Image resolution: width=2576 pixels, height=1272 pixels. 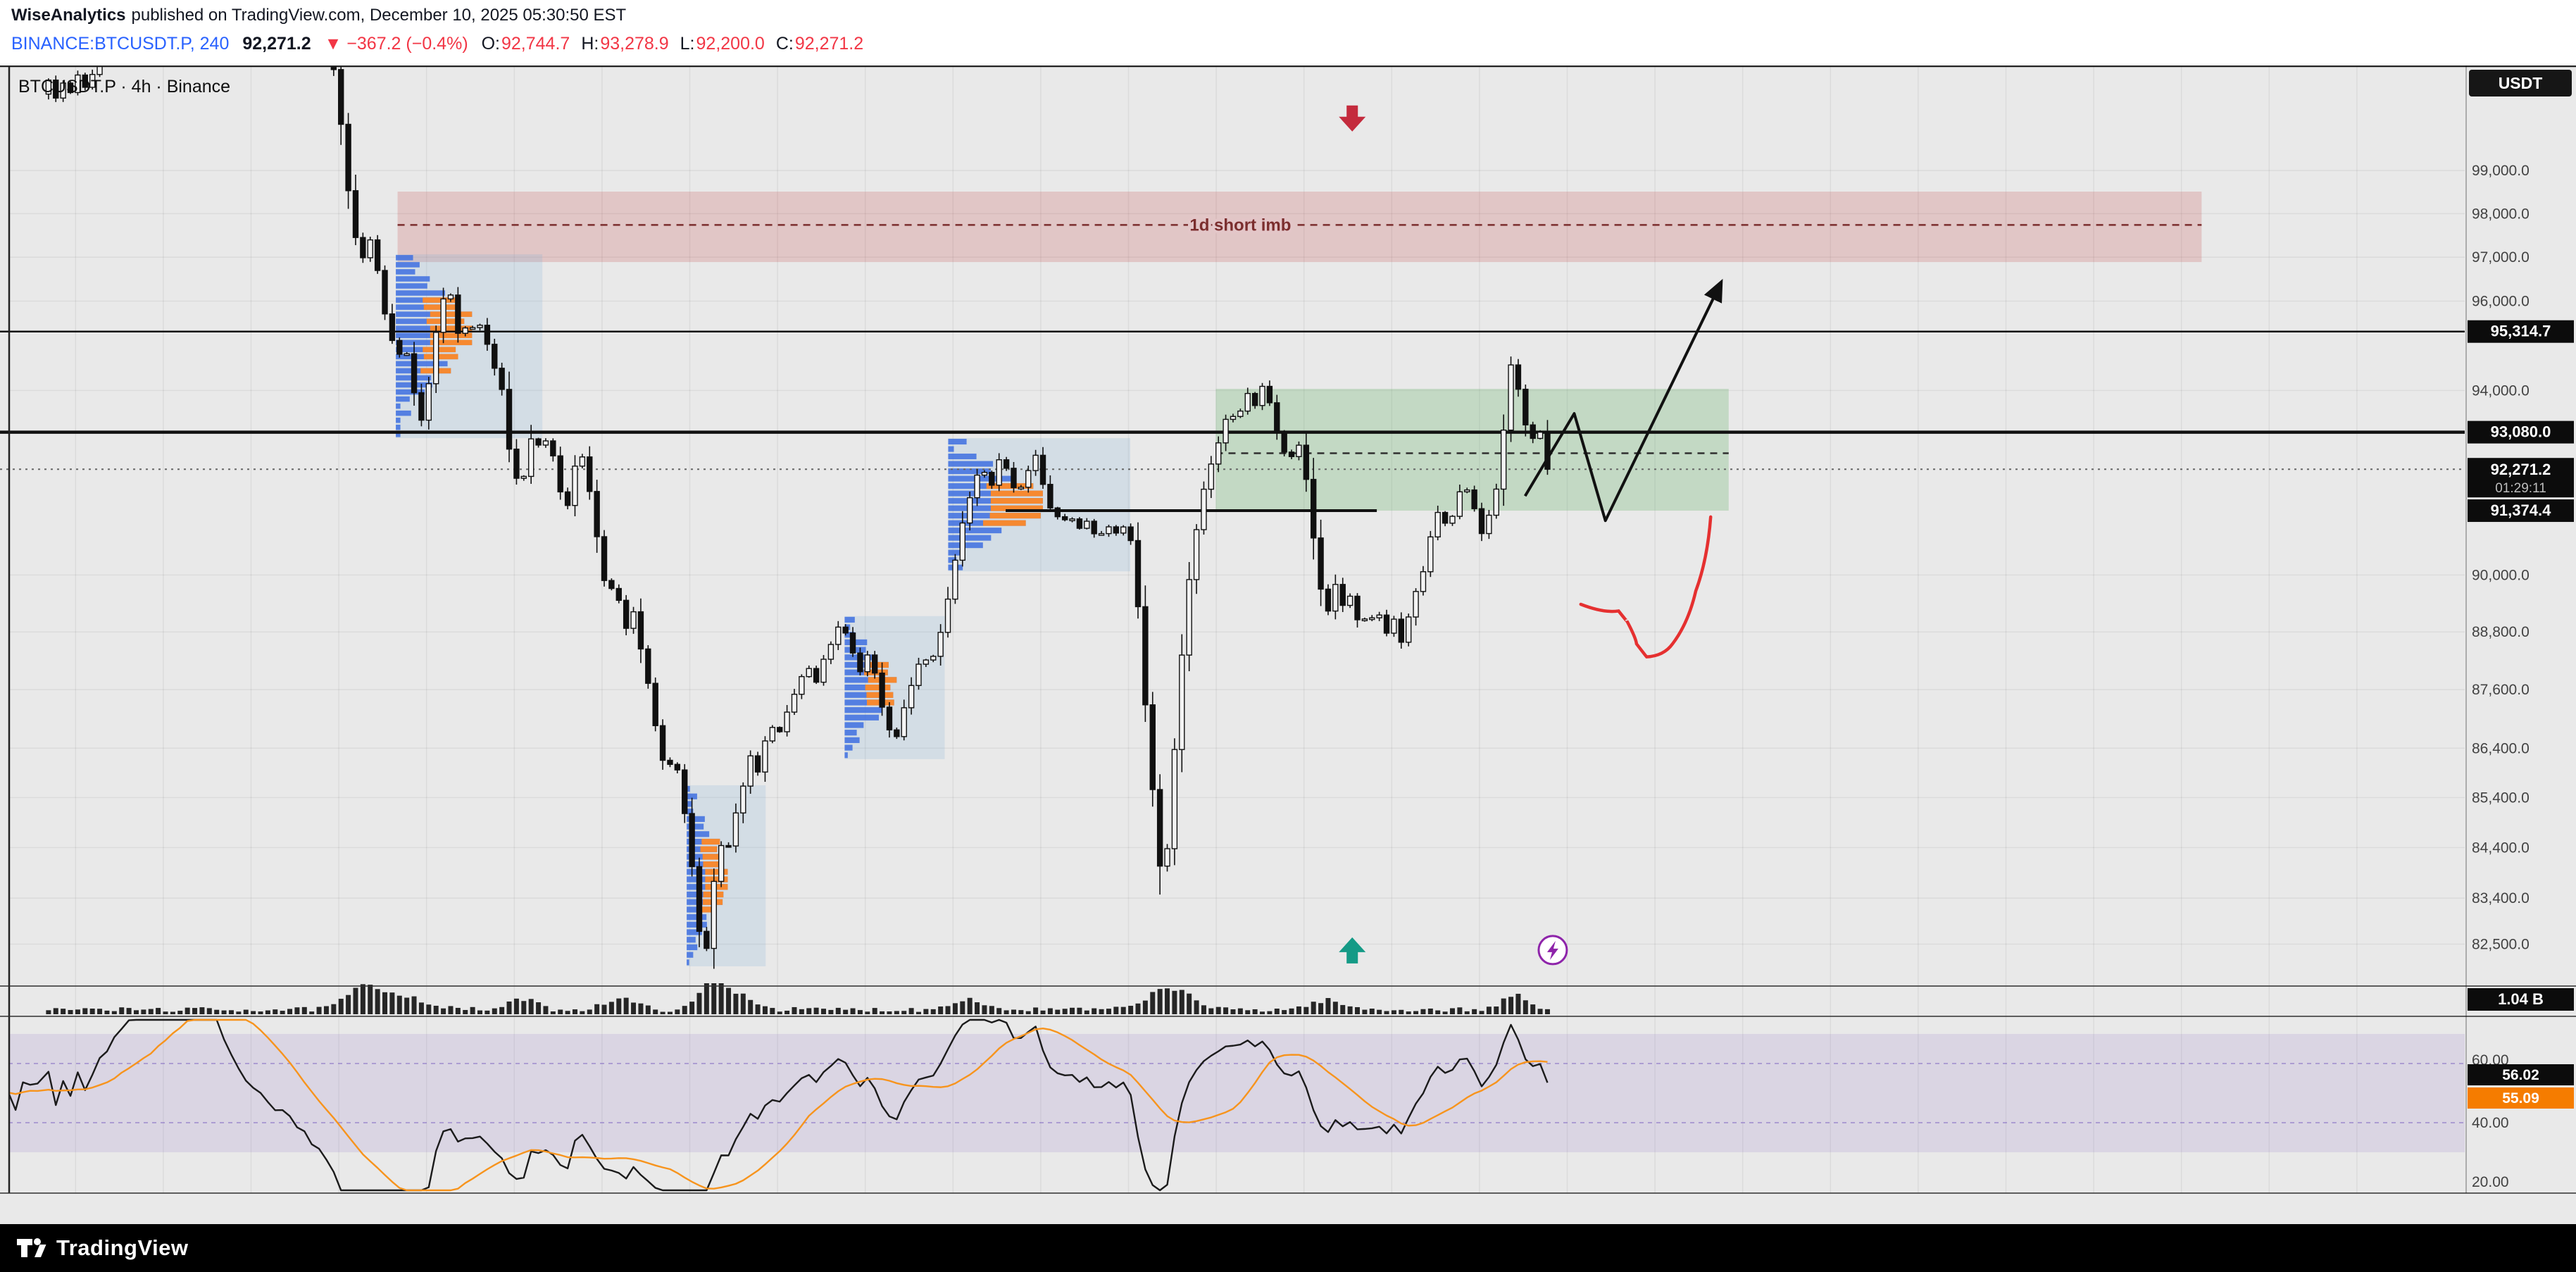 What do you see at coordinates (784, 44) in the screenshot?
I see `close-label: C:` at bounding box center [784, 44].